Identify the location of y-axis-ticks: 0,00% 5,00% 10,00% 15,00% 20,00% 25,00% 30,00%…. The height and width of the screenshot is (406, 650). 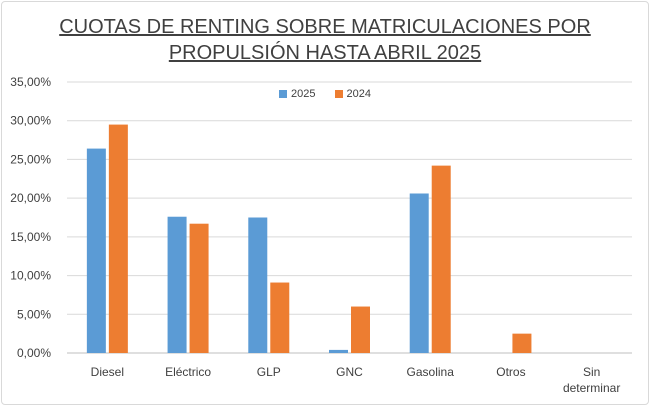
(30, 217).